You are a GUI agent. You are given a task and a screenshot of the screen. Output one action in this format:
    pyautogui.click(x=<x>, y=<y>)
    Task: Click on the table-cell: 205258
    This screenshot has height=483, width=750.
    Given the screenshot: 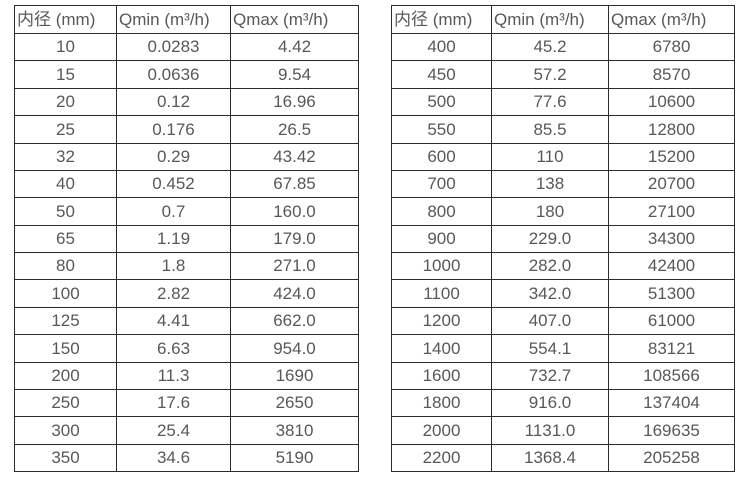 What is the action you would take?
    pyautogui.click(x=671, y=458)
    